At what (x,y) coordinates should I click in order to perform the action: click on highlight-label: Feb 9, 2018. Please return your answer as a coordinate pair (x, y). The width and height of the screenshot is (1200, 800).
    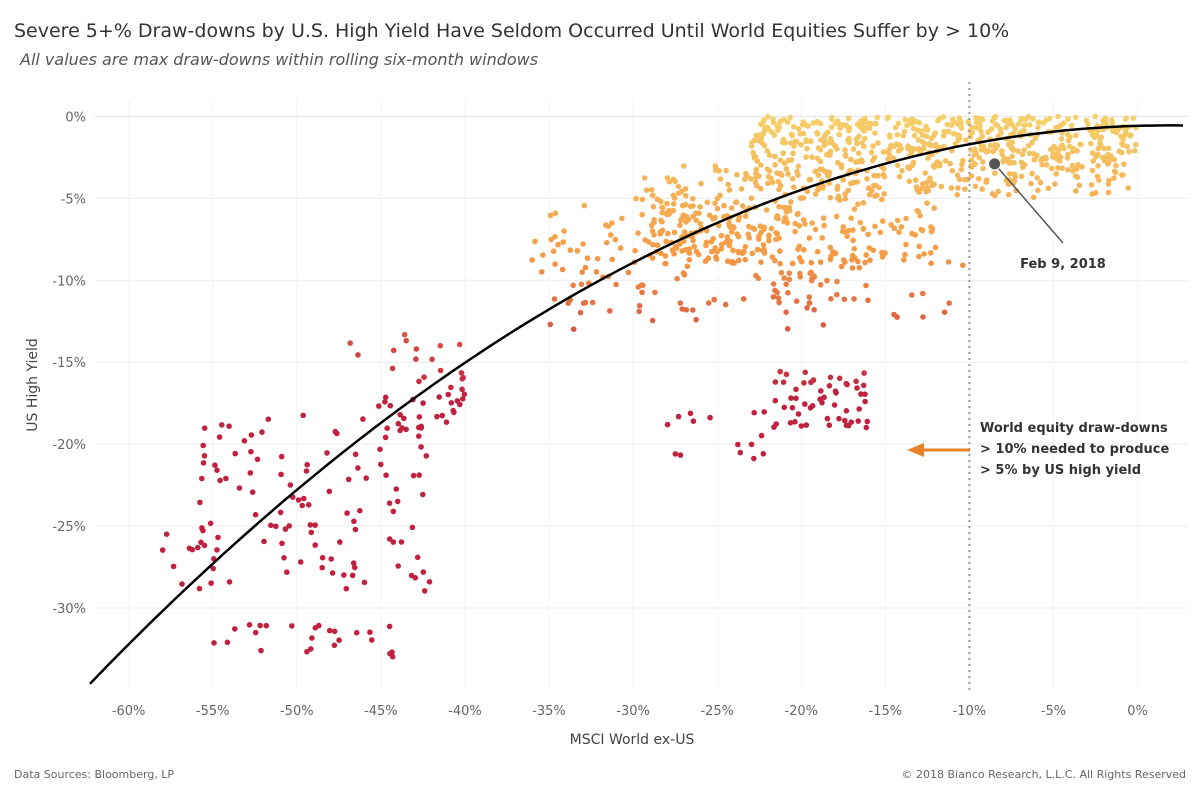
    Looking at the image, I should click on (1063, 264).